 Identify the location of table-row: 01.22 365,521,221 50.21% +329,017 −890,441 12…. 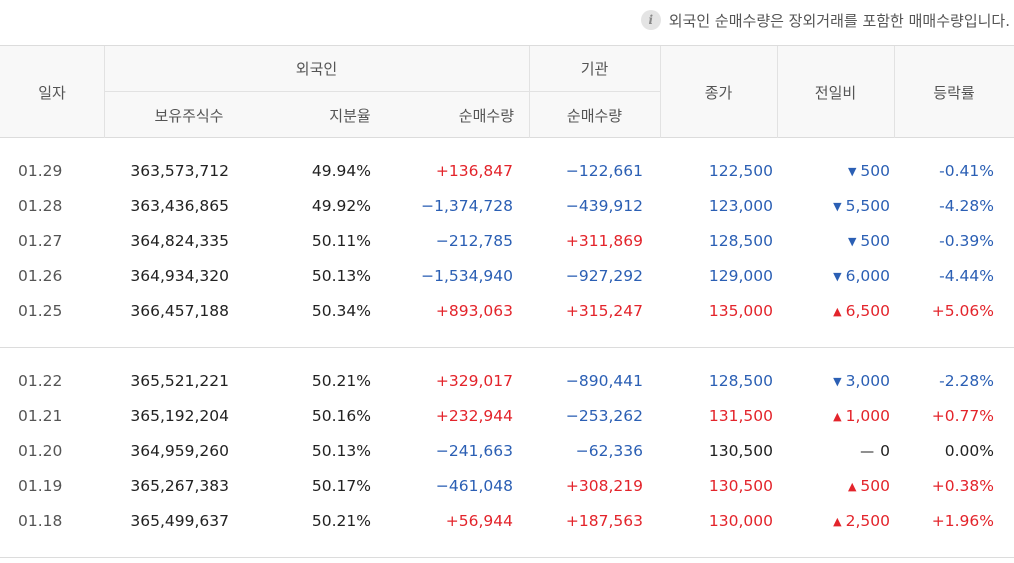
(507, 381).